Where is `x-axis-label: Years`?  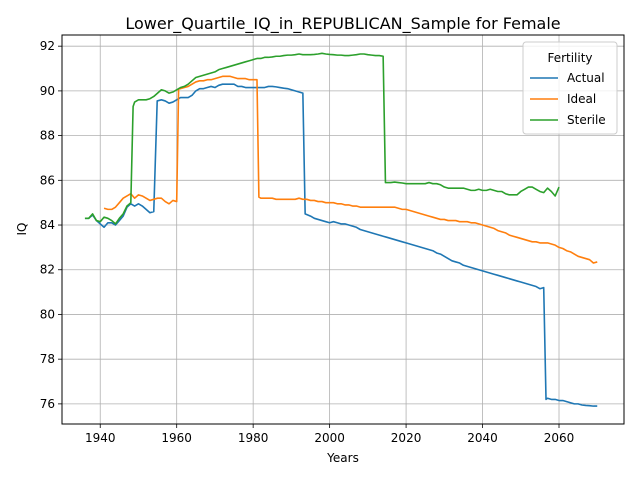 x-axis-label: Years is located at coordinates (342, 458).